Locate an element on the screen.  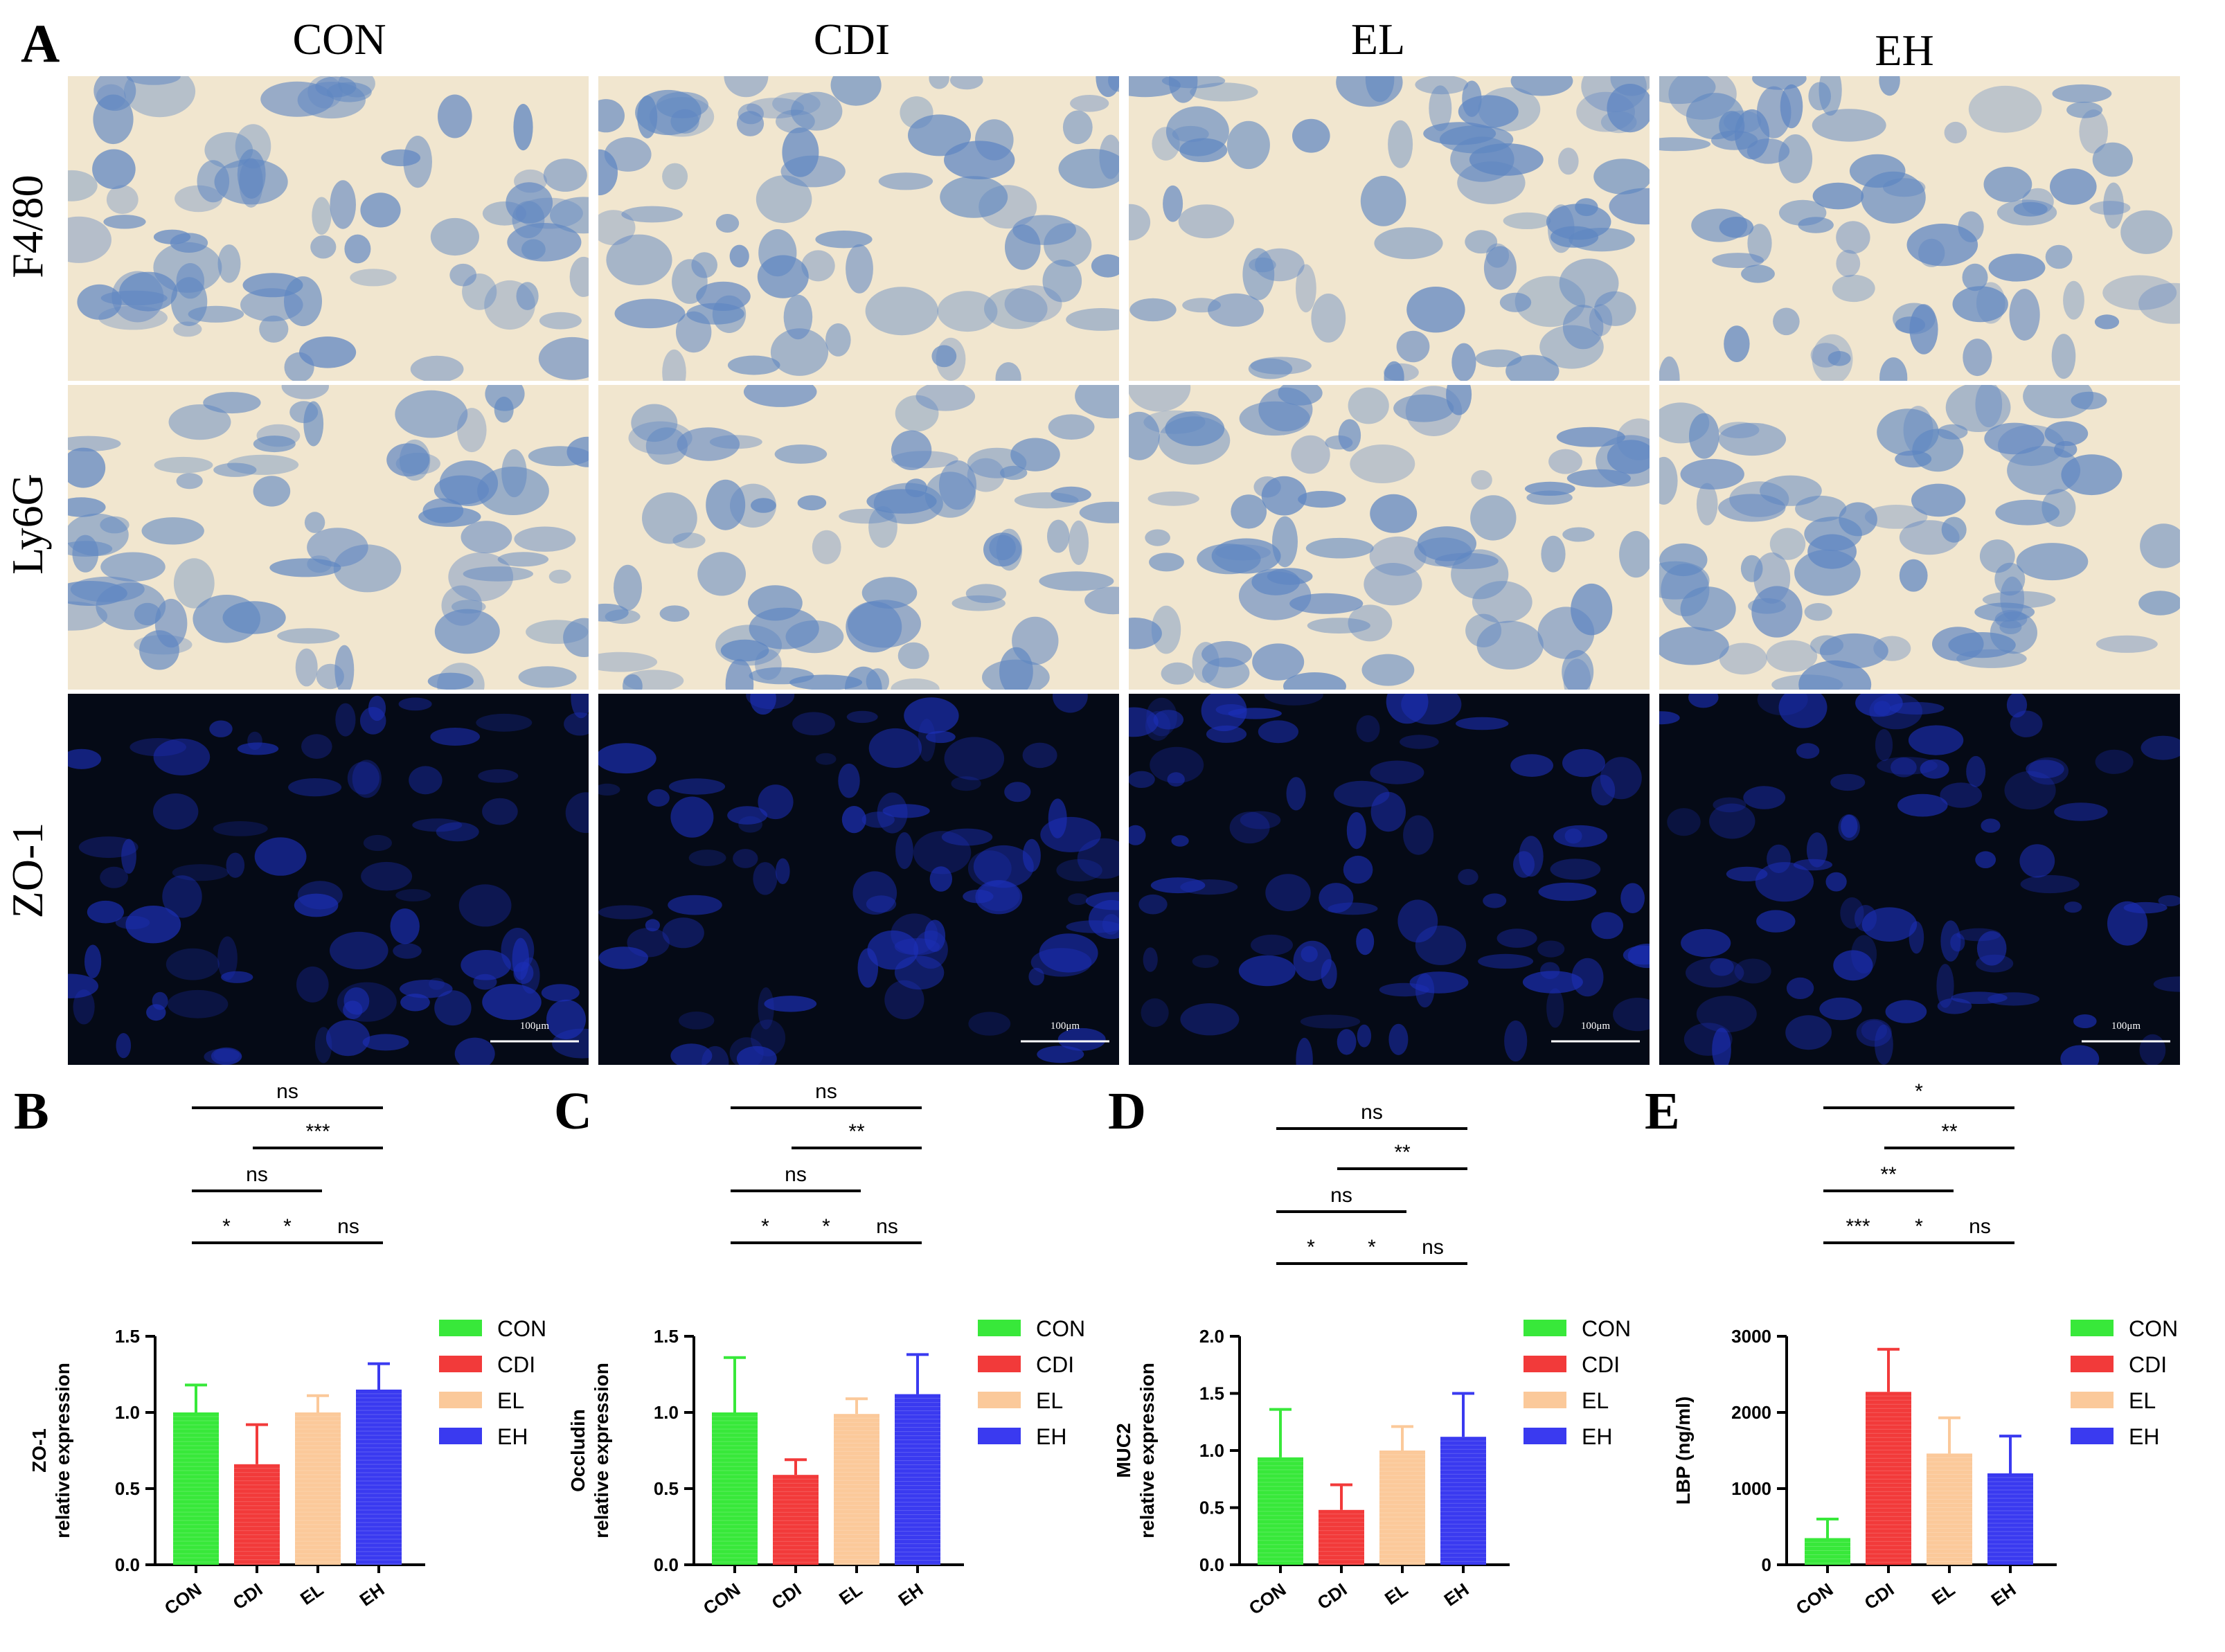
x-tick-label: CON is located at coordinates (721, 1599).